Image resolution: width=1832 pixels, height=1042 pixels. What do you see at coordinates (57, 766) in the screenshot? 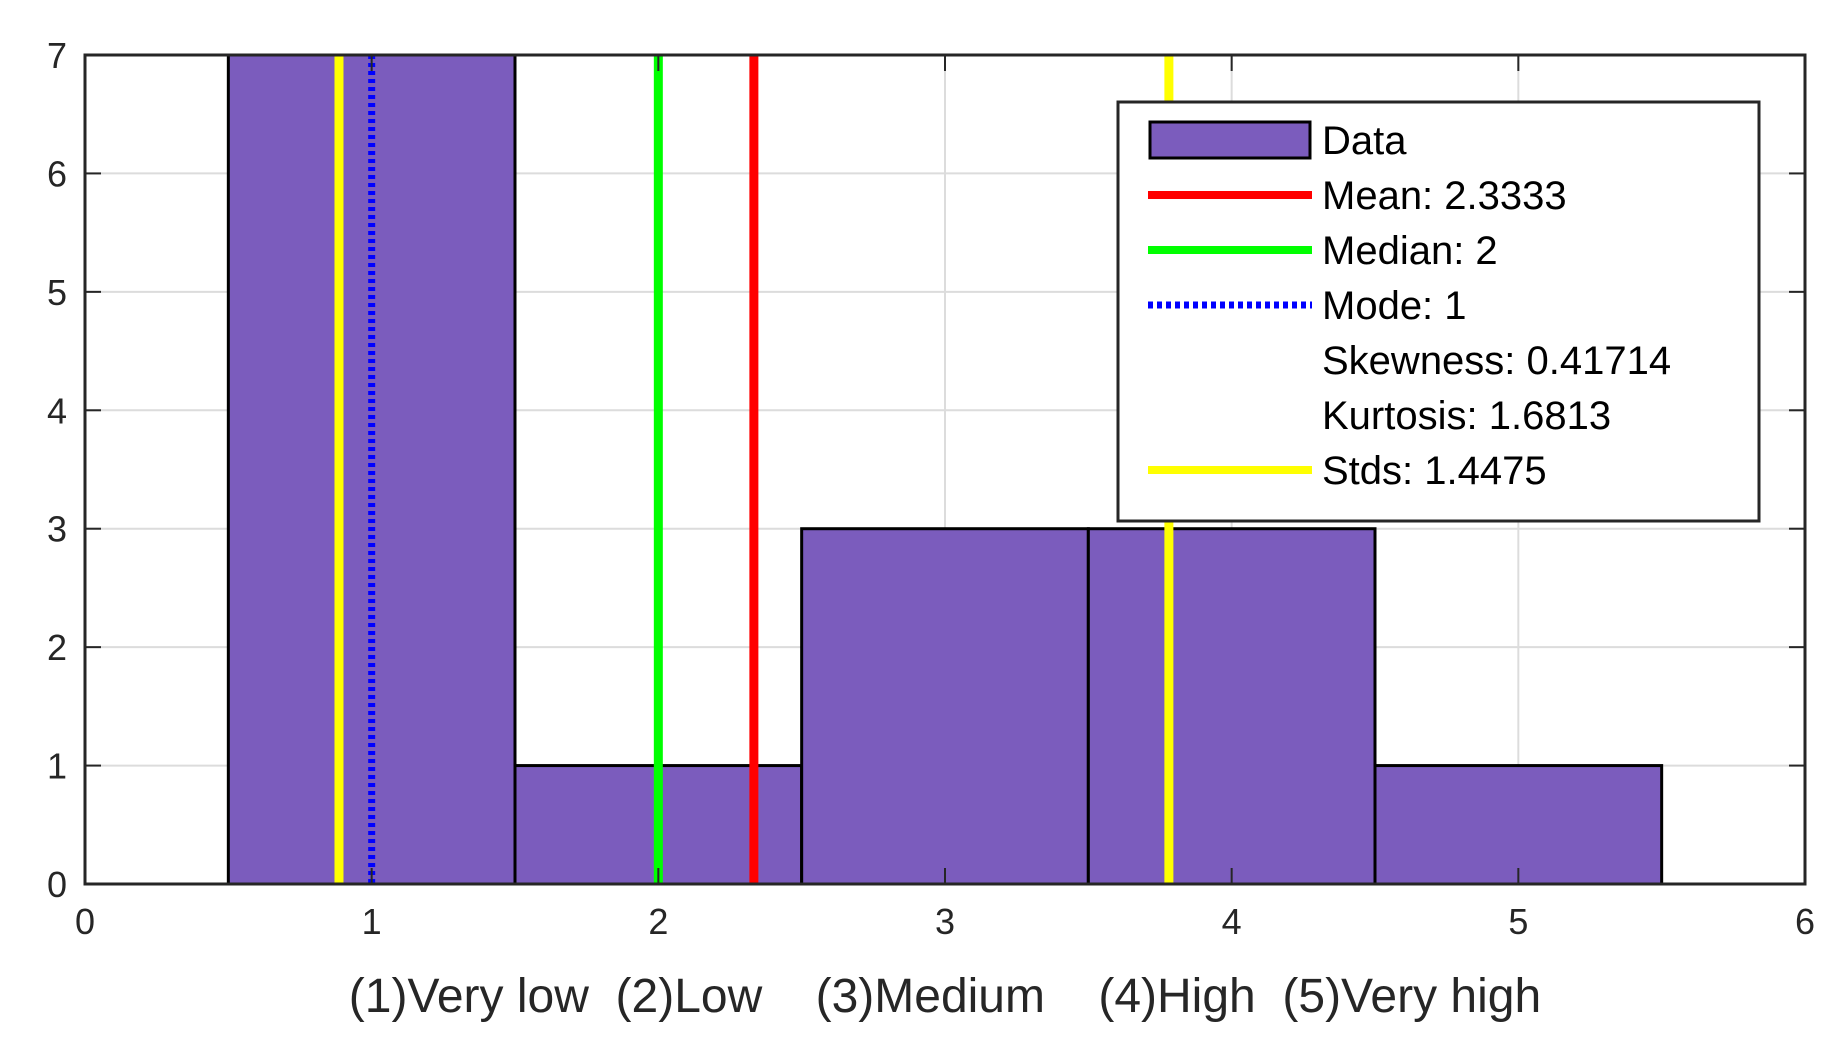
I see `y-tick-label-1: 1` at bounding box center [57, 766].